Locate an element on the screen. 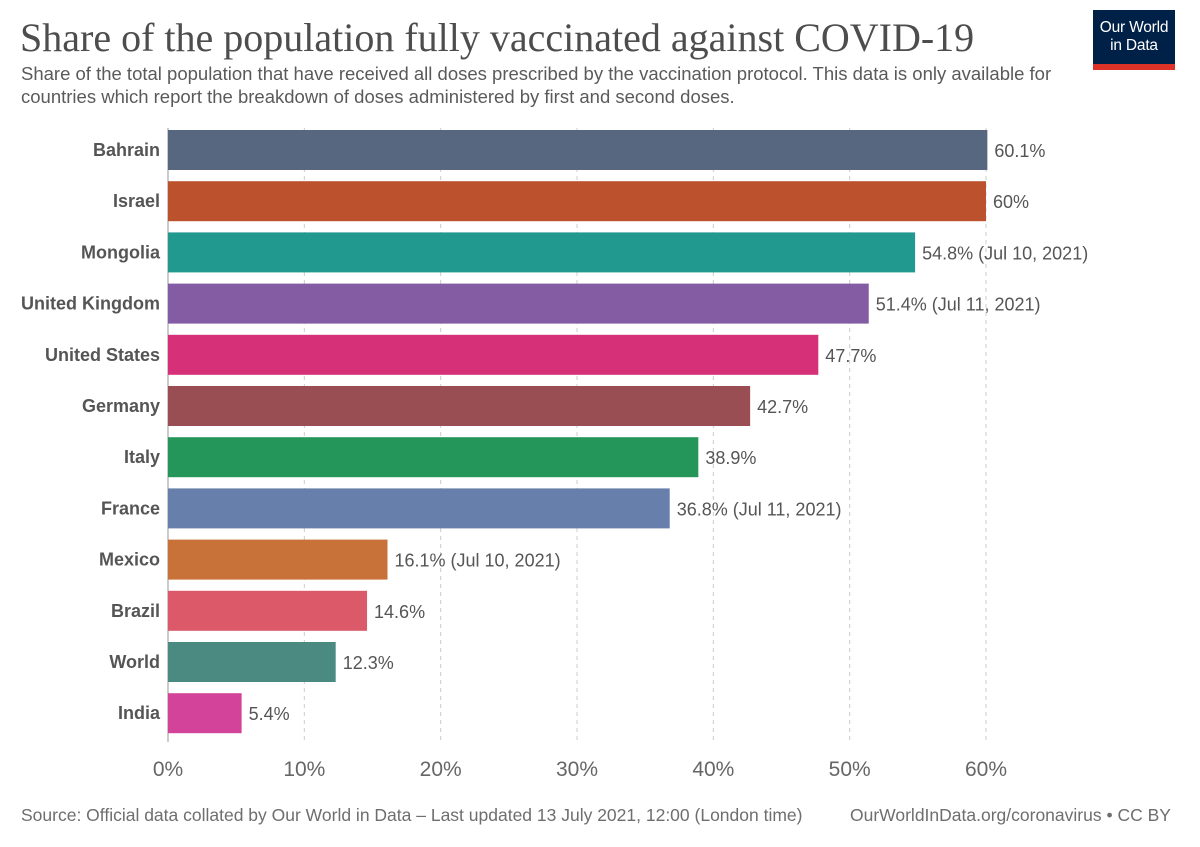  category-label: Germany is located at coordinates (121, 406).